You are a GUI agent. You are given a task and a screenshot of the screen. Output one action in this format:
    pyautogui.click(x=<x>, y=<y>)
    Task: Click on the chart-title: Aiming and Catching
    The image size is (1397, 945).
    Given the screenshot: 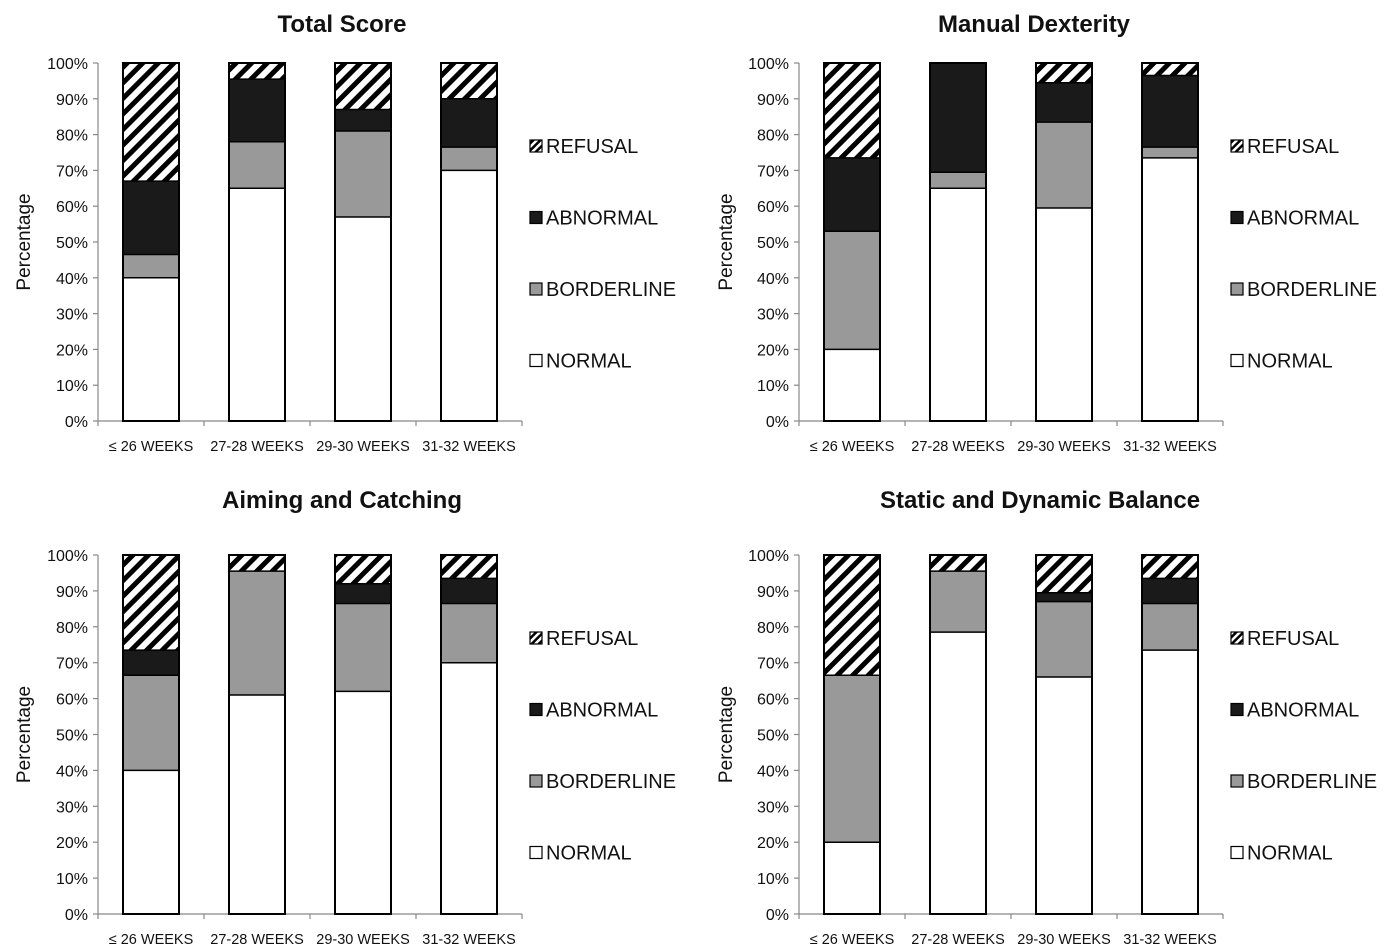 What is the action you would take?
    pyautogui.click(x=342, y=500)
    